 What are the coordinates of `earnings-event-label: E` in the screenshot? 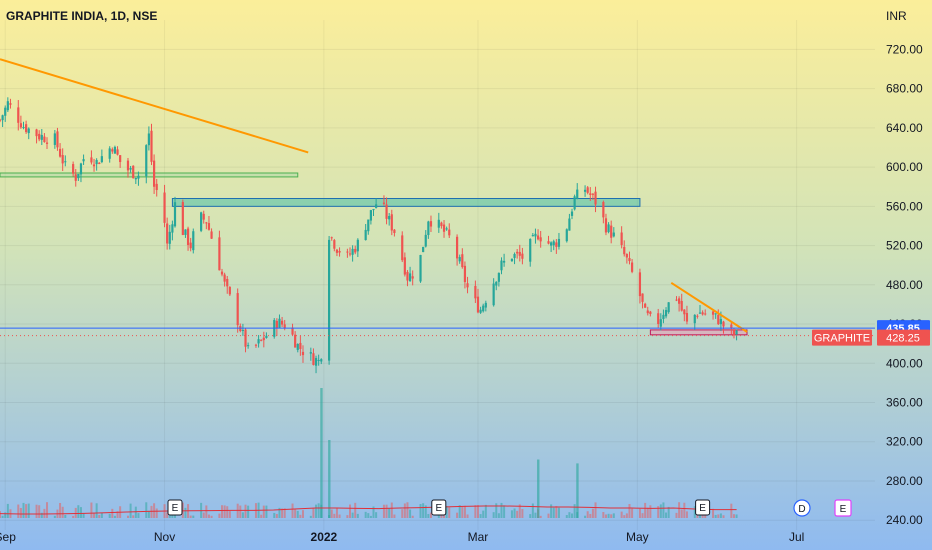 It's located at (438, 508).